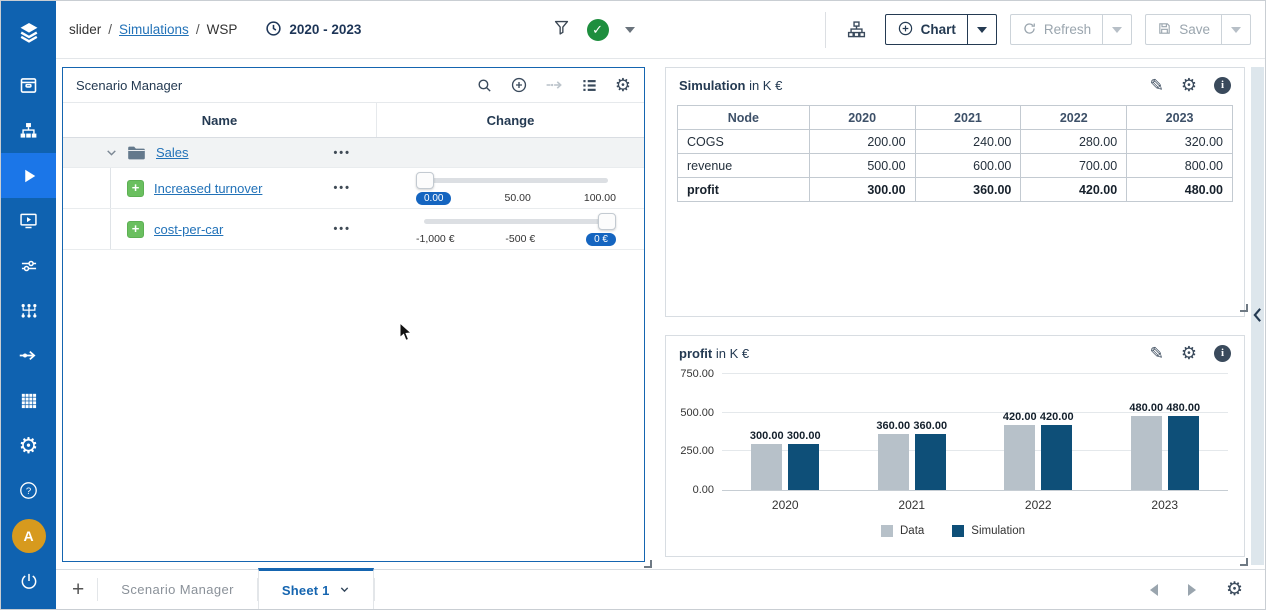 The image size is (1266, 610). Describe the element at coordinates (597, 29) in the screenshot. I see `status-ok-icon: ✓` at that location.